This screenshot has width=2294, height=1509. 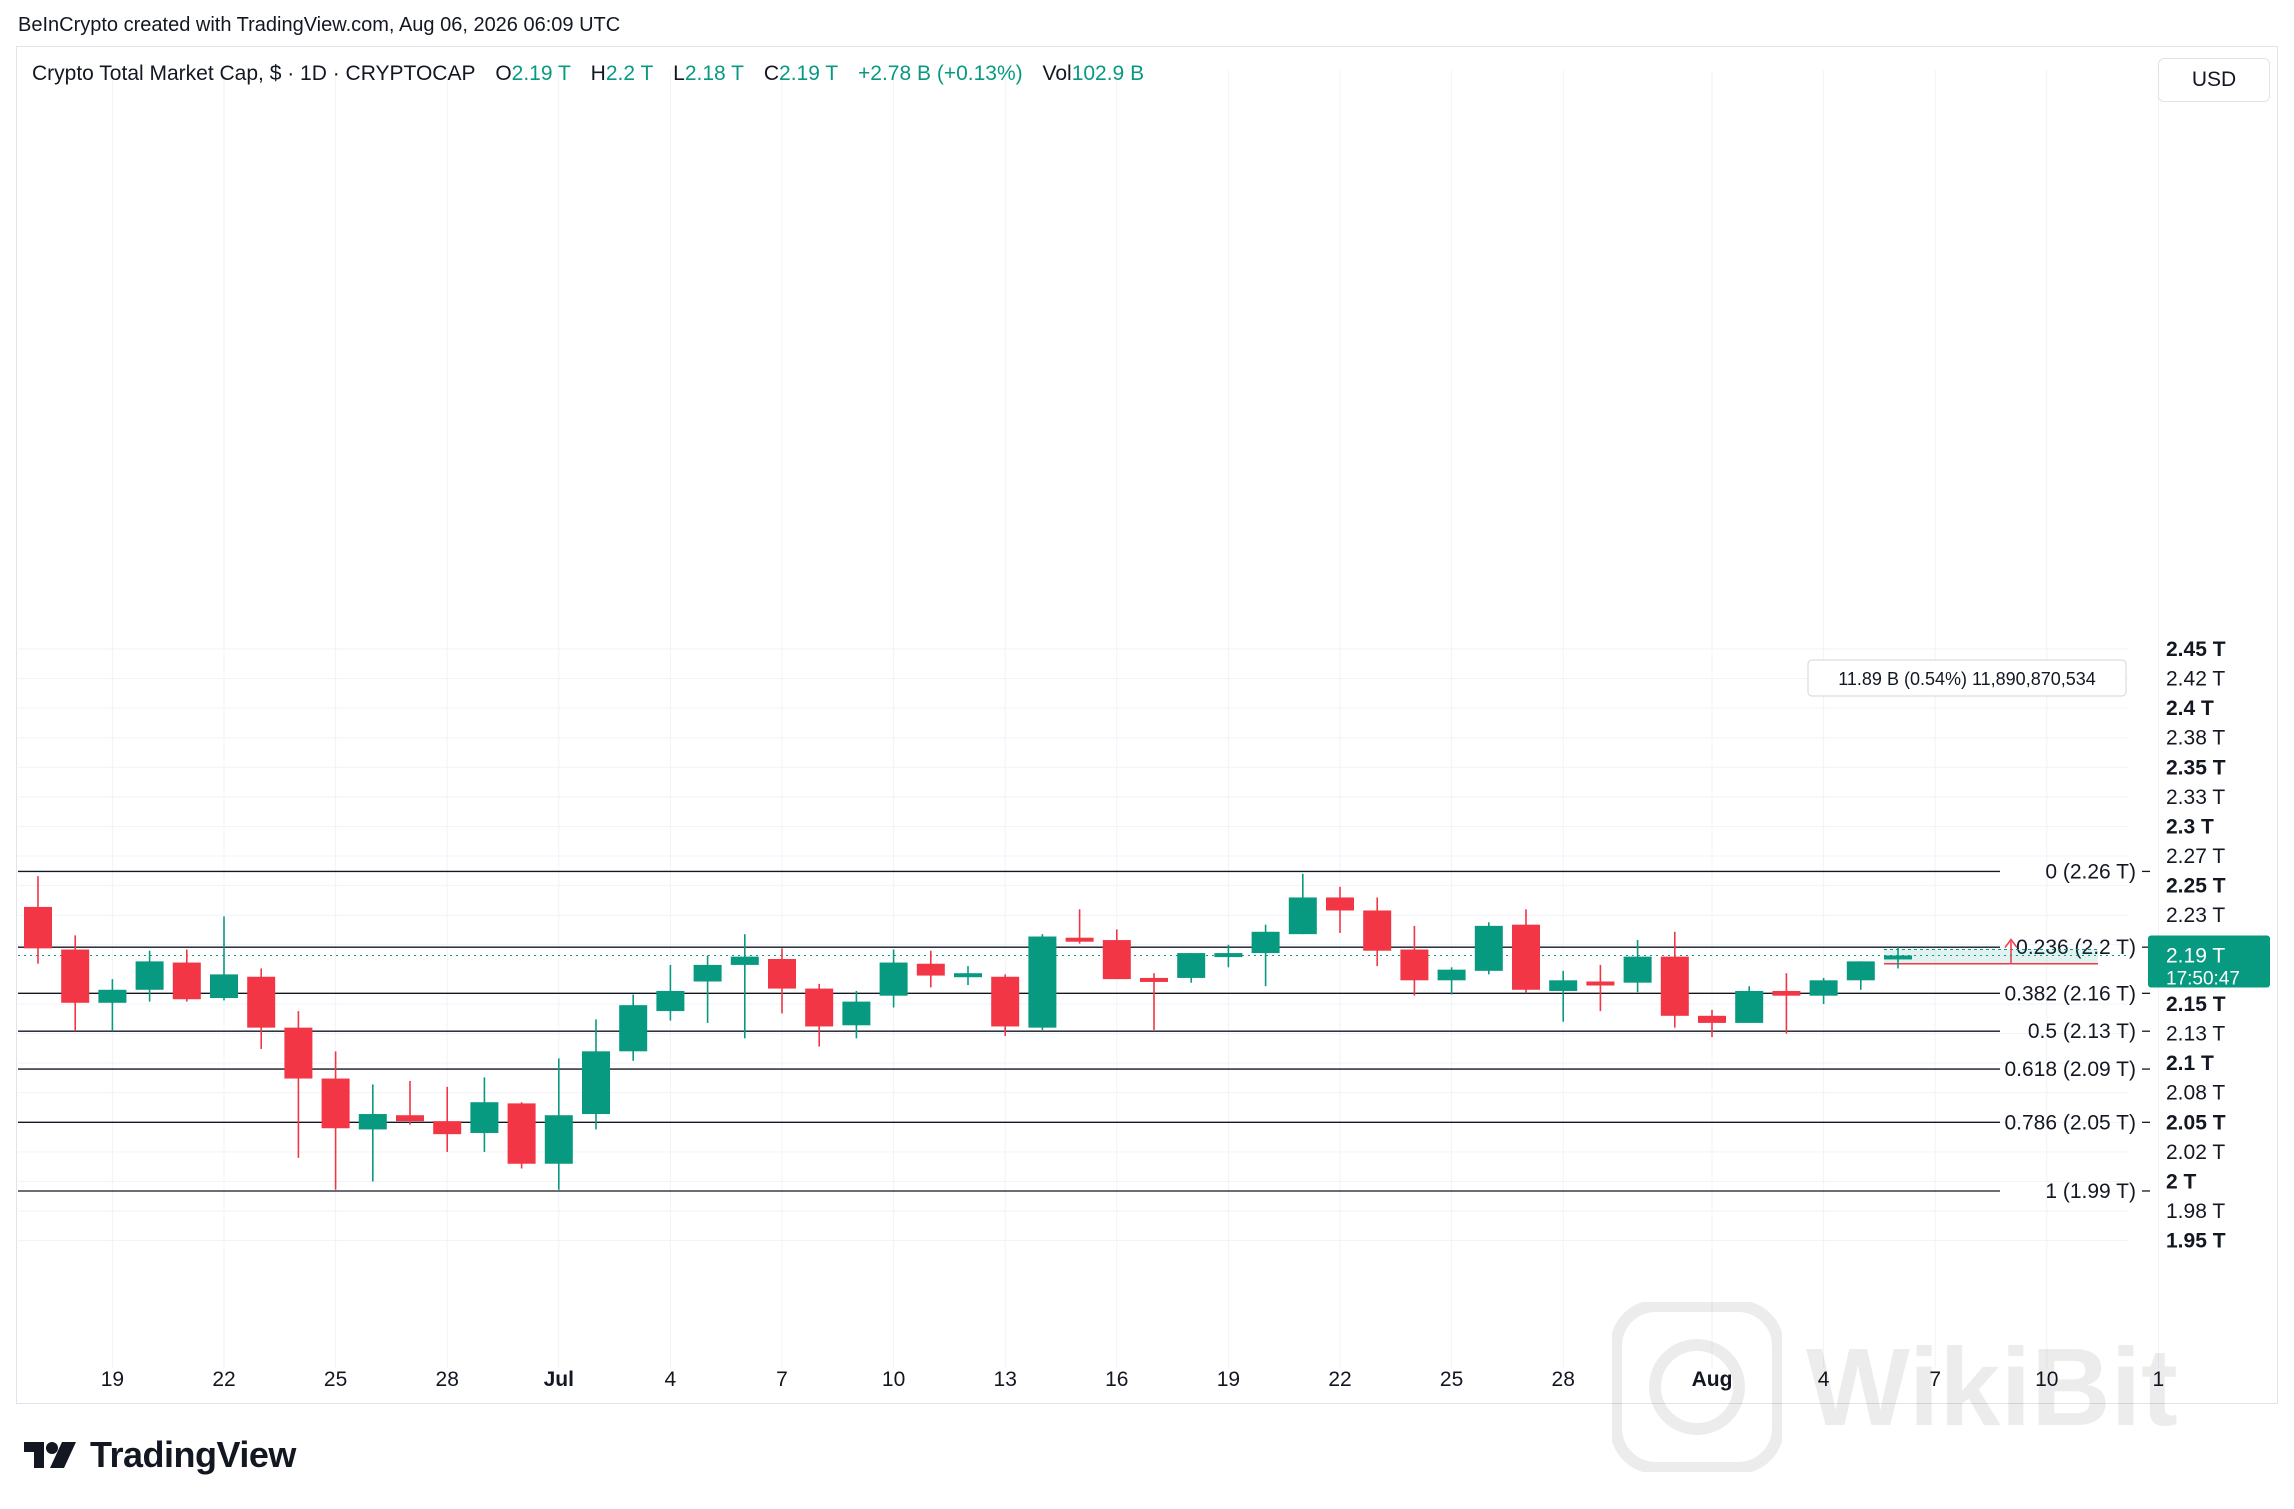 I want to click on measure-arrow-head, so click(x=2011, y=943).